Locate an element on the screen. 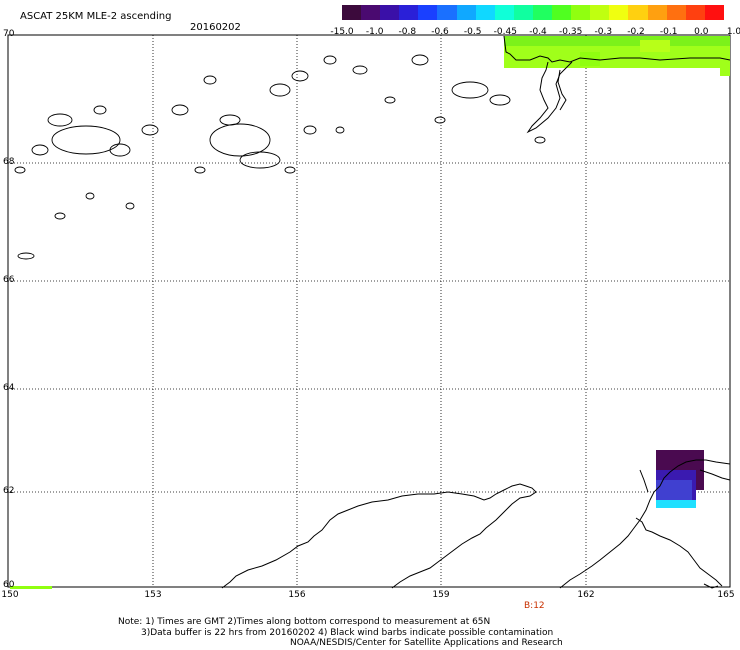 This screenshot has width=740, height=650. lat-label-70: 70 is located at coordinates (9, 34).